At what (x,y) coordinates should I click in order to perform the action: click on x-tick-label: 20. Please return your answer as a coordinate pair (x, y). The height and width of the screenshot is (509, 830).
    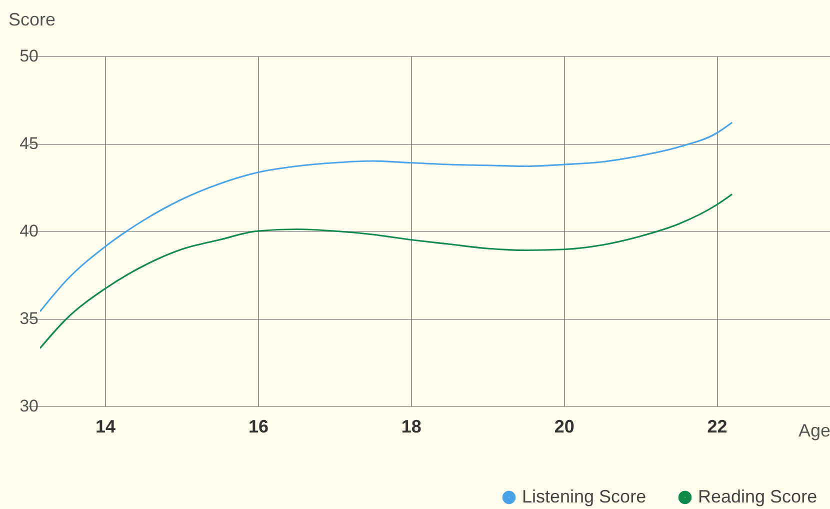
    Looking at the image, I should click on (564, 426).